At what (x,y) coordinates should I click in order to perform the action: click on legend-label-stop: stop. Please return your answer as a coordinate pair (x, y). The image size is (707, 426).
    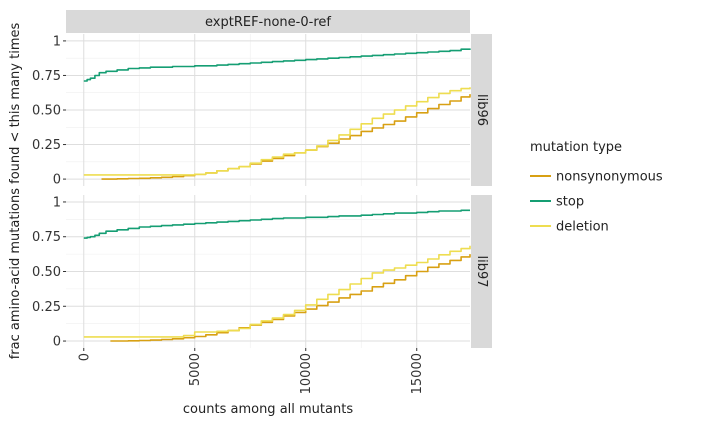
    Looking at the image, I should click on (570, 202).